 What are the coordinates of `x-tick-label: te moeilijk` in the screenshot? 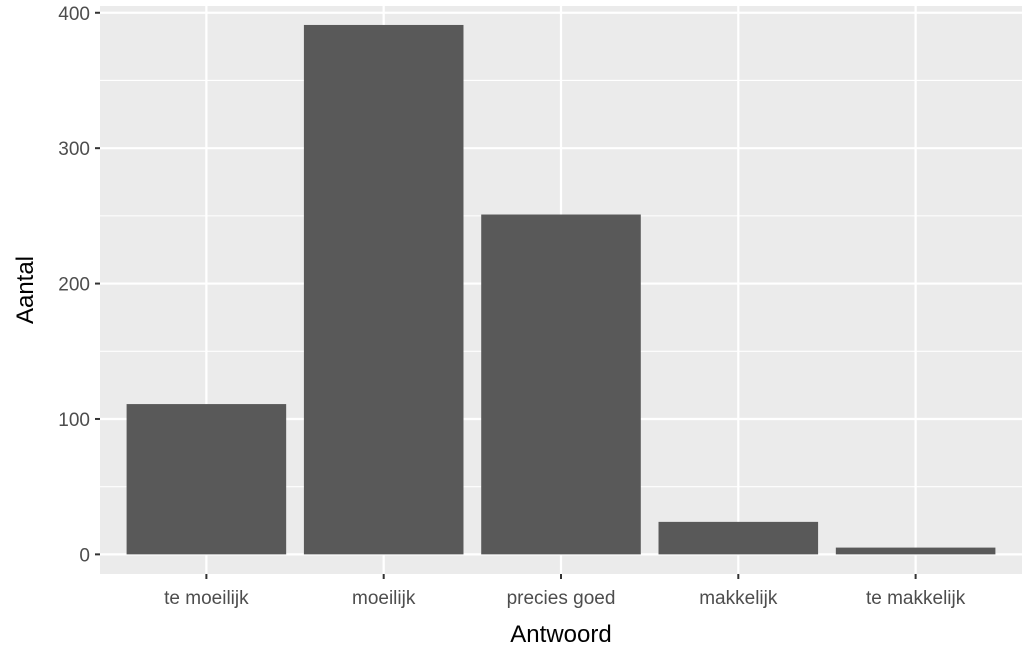 It's located at (206, 598).